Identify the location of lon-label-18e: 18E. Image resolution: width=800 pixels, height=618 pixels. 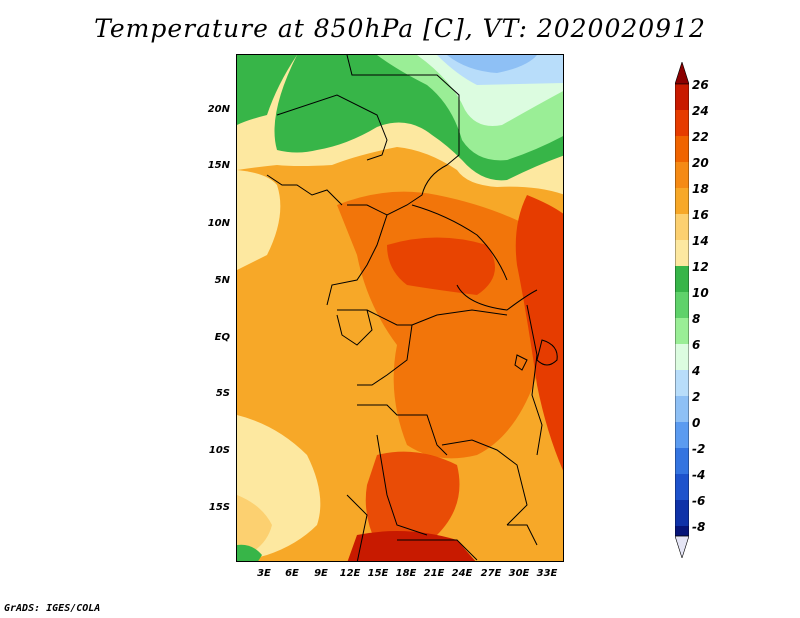
(406, 573).